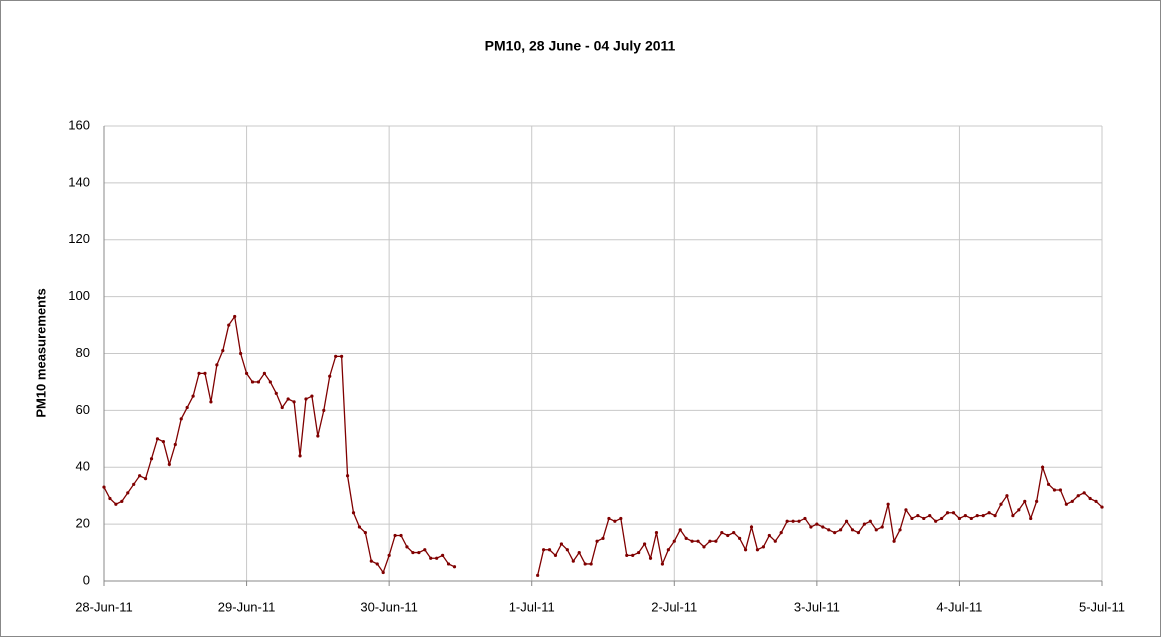  What do you see at coordinates (580, 46) in the screenshot?
I see `chart-title: PM10, 28 June - 04 July 2011` at bounding box center [580, 46].